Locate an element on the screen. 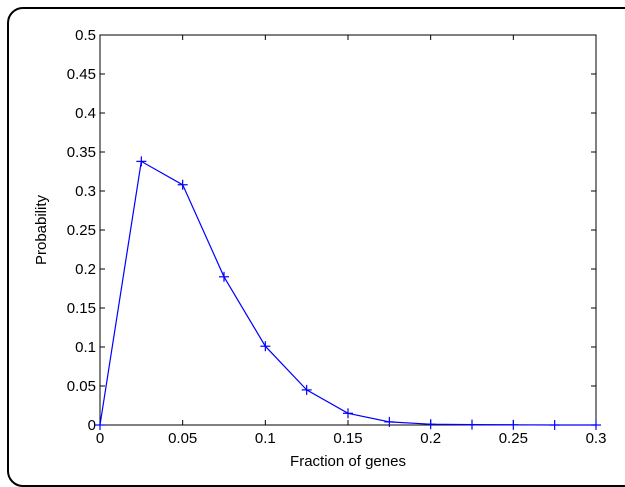 The image size is (625, 487). y-tick-label: 0.4 is located at coordinates (85, 113).